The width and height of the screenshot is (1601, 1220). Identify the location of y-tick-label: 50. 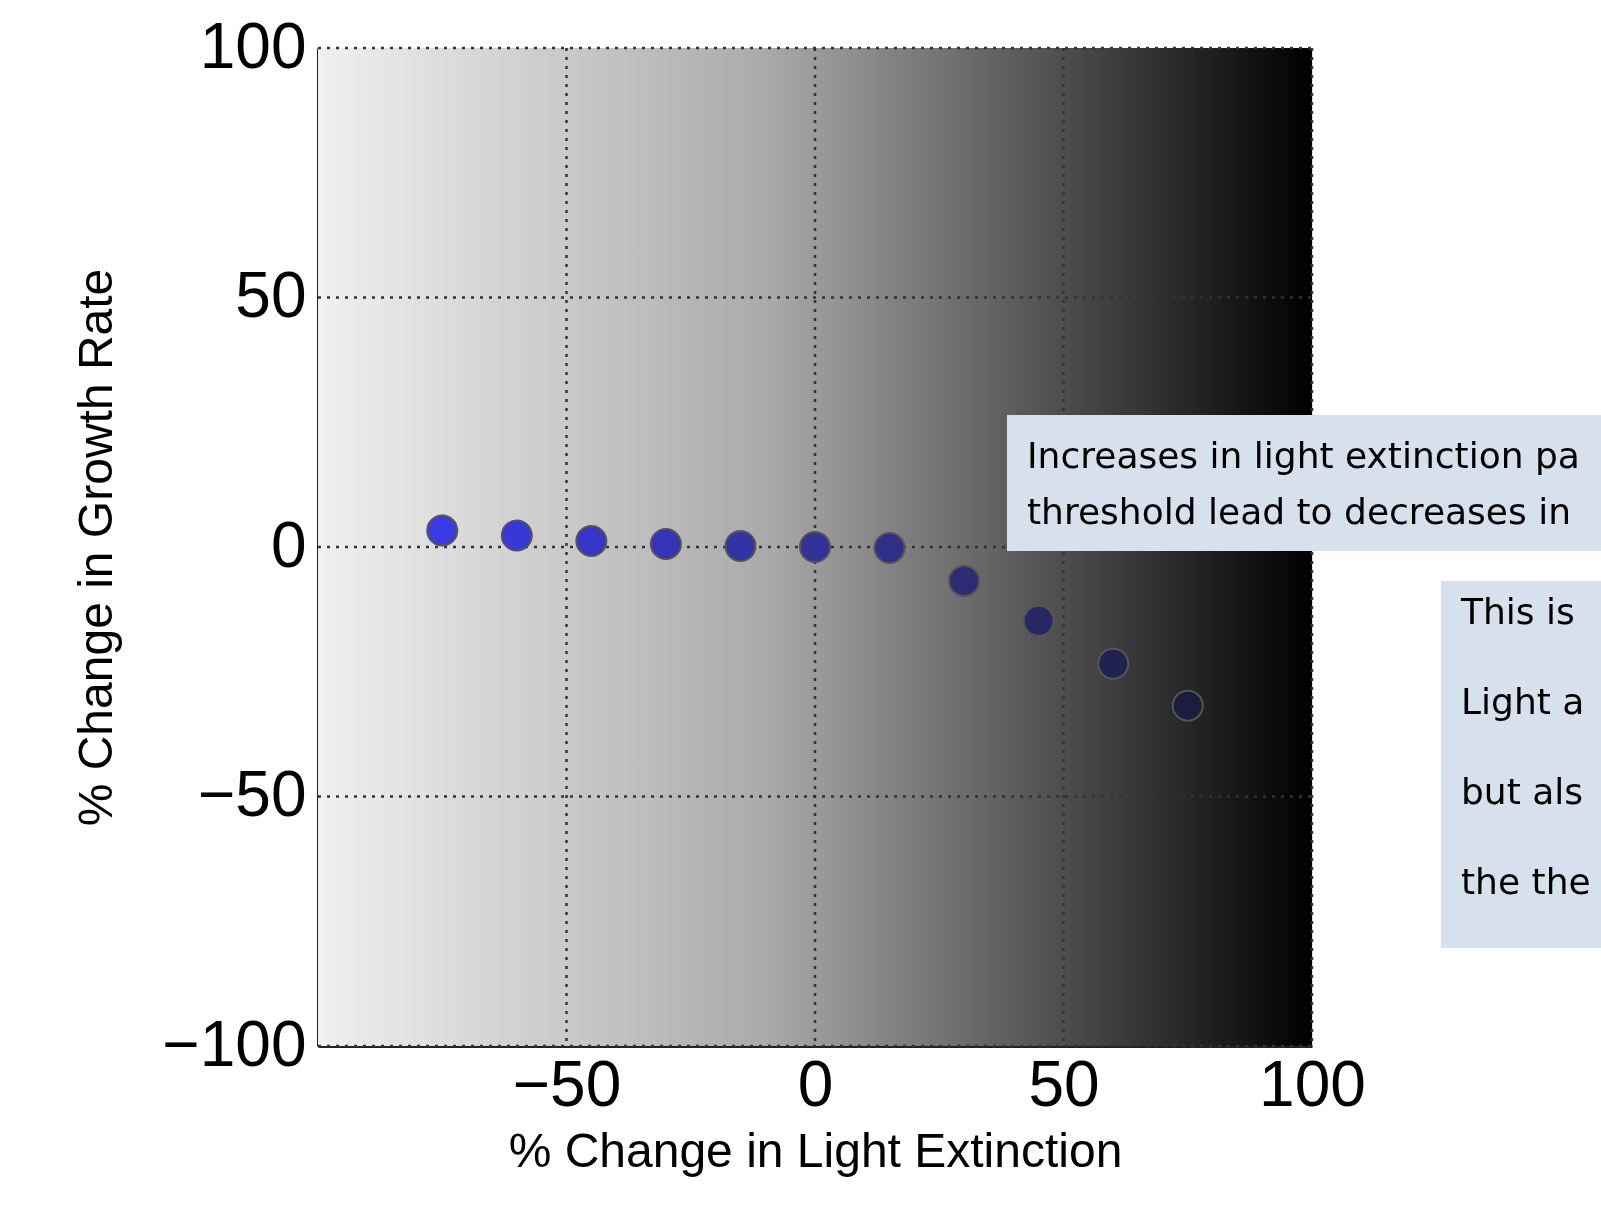
(271, 295).